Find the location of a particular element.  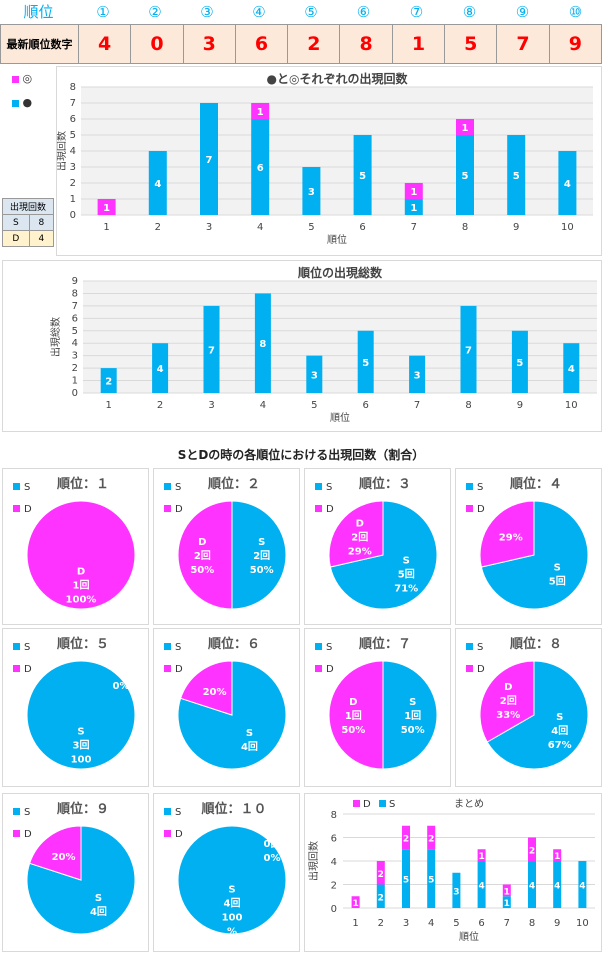

chart-title: 順位の出現総数 is located at coordinates (340, 272).